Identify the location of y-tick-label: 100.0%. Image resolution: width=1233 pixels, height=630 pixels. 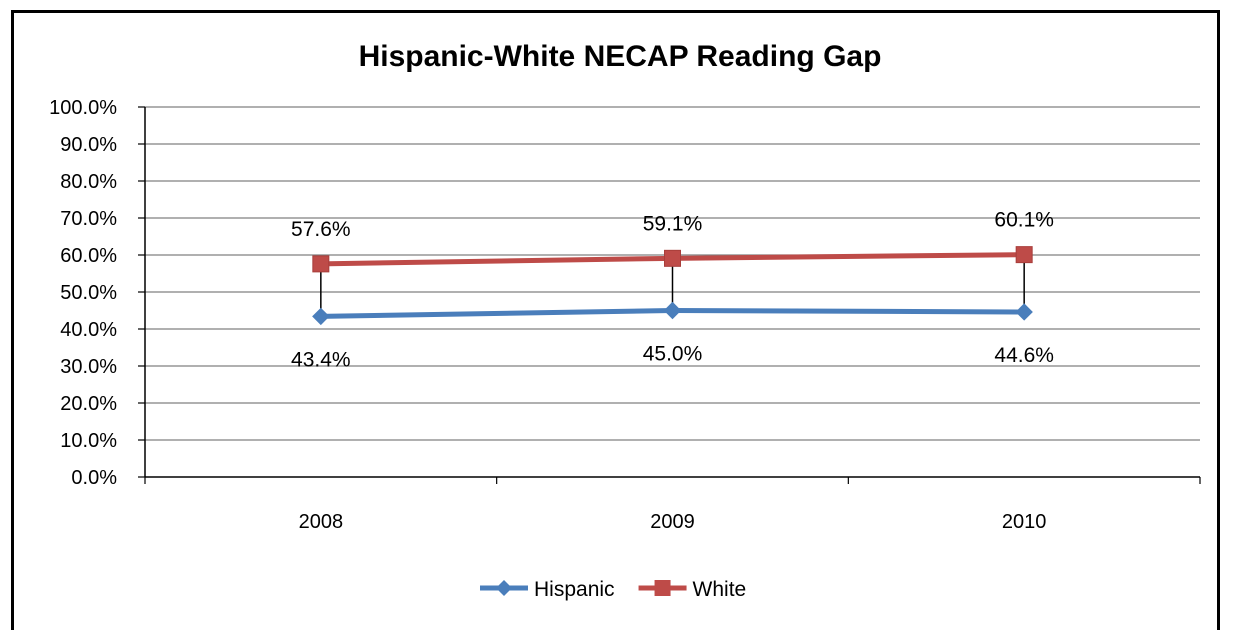
(83, 108).